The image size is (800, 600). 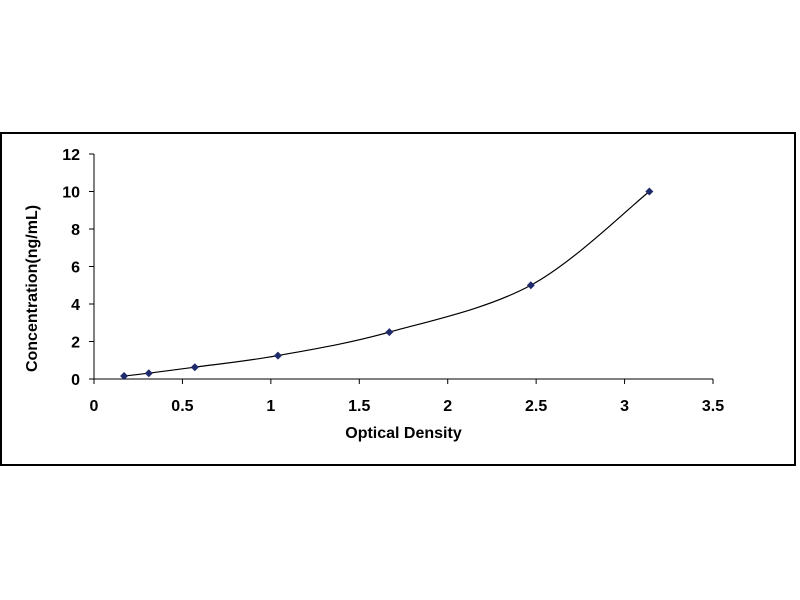 What do you see at coordinates (75, 343) in the screenshot?
I see `y-tick-label: 2` at bounding box center [75, 343].